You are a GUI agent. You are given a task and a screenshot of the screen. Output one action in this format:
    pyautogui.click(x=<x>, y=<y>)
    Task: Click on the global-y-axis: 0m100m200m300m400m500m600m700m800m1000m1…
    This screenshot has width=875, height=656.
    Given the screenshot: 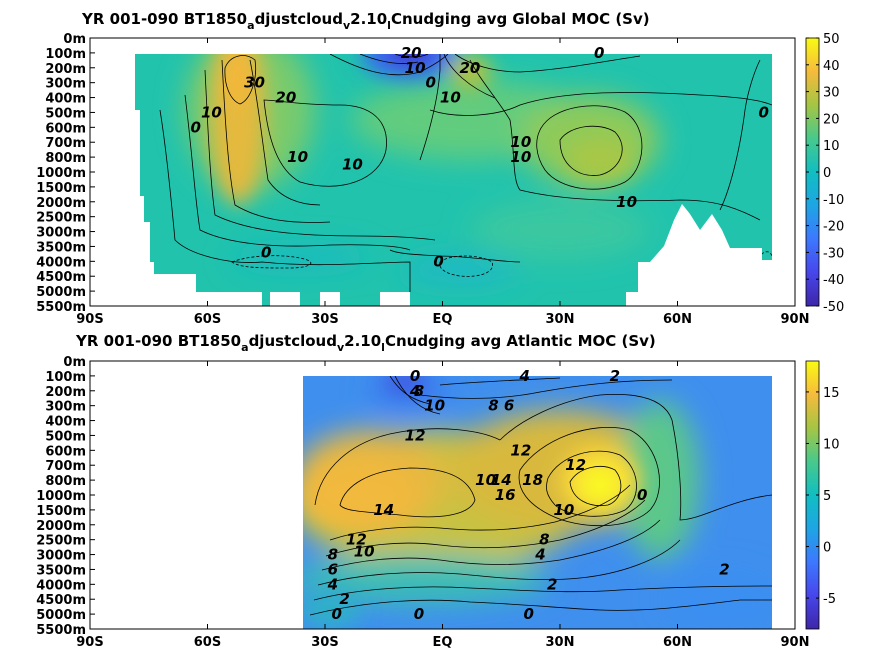 What is the action you would take?
    pyautogui.click(x=65, y=173)
    